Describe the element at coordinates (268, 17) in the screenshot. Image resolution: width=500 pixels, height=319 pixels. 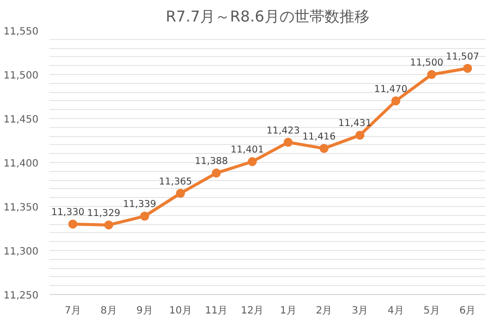
I see `chart-title: R7.7月～R8.6月の世帯数推移` at that location.